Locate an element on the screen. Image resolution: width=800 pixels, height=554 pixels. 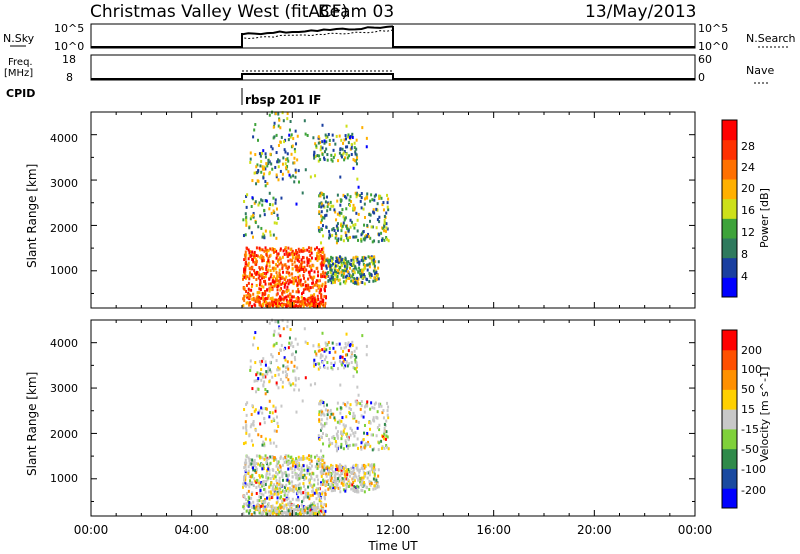
velocity-ytick-2000: 2000 is located at coordinates (64, 434).